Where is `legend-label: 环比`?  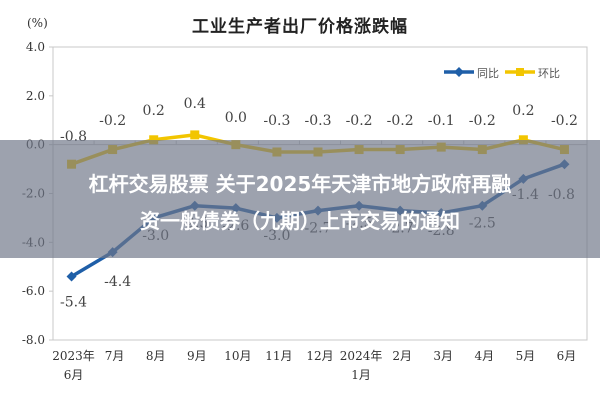 legend-label: 环比 is located at coordinates (549, 73).